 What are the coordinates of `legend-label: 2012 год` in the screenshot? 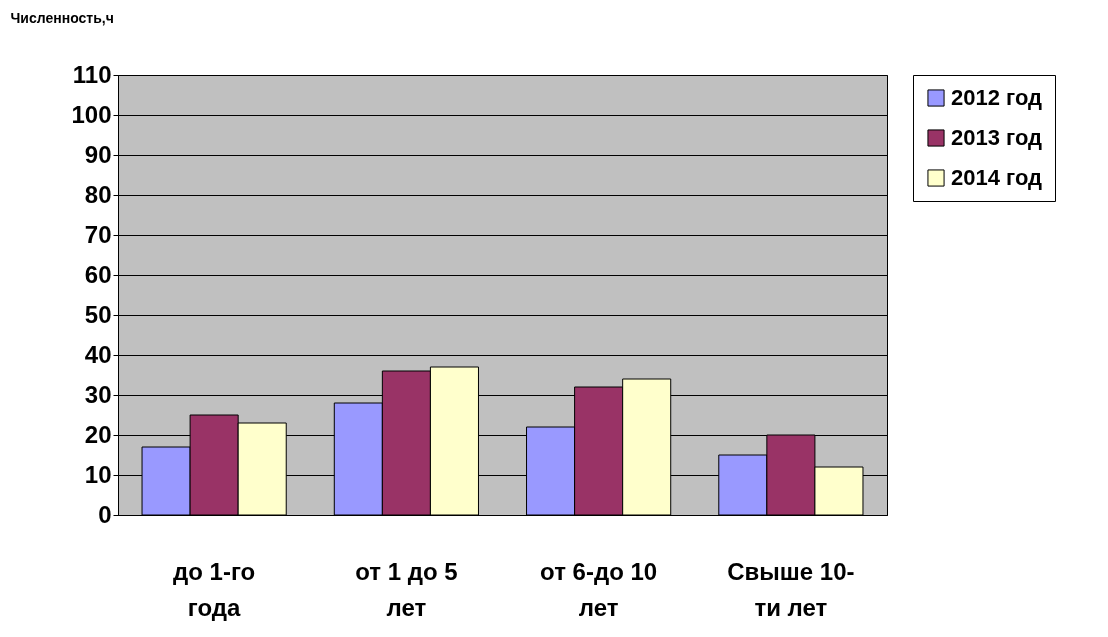 It's located at (997, 97).